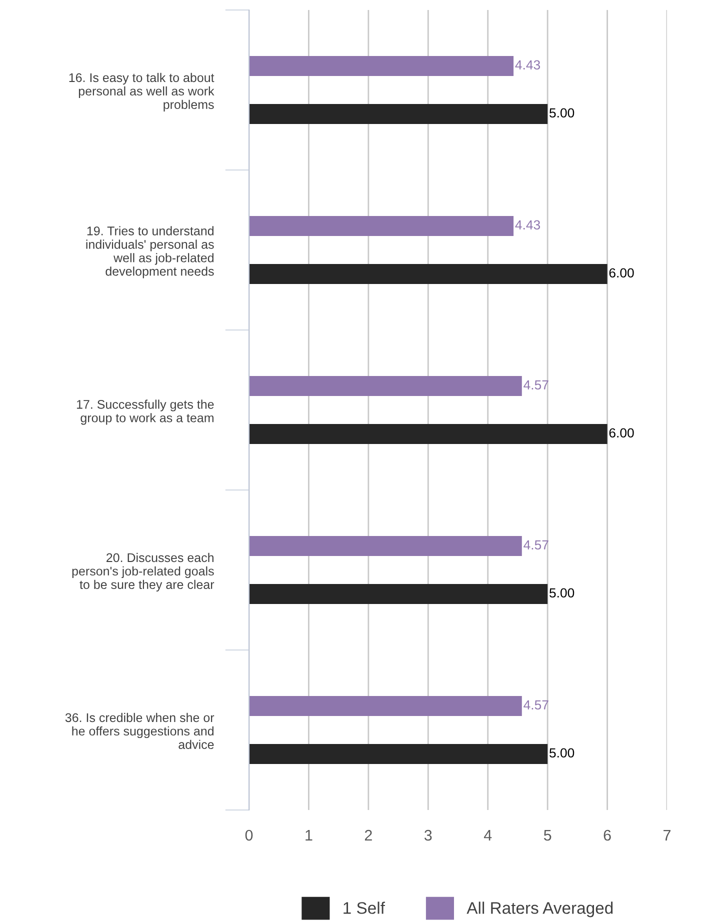 The image size is (718, 924). What do you see at coordinates (150, 252) in the screenshot?
I see `y-tick-label: 19. Tries to understand individuals' personal as well as job-related development needs` at bounding box center [150, 252].